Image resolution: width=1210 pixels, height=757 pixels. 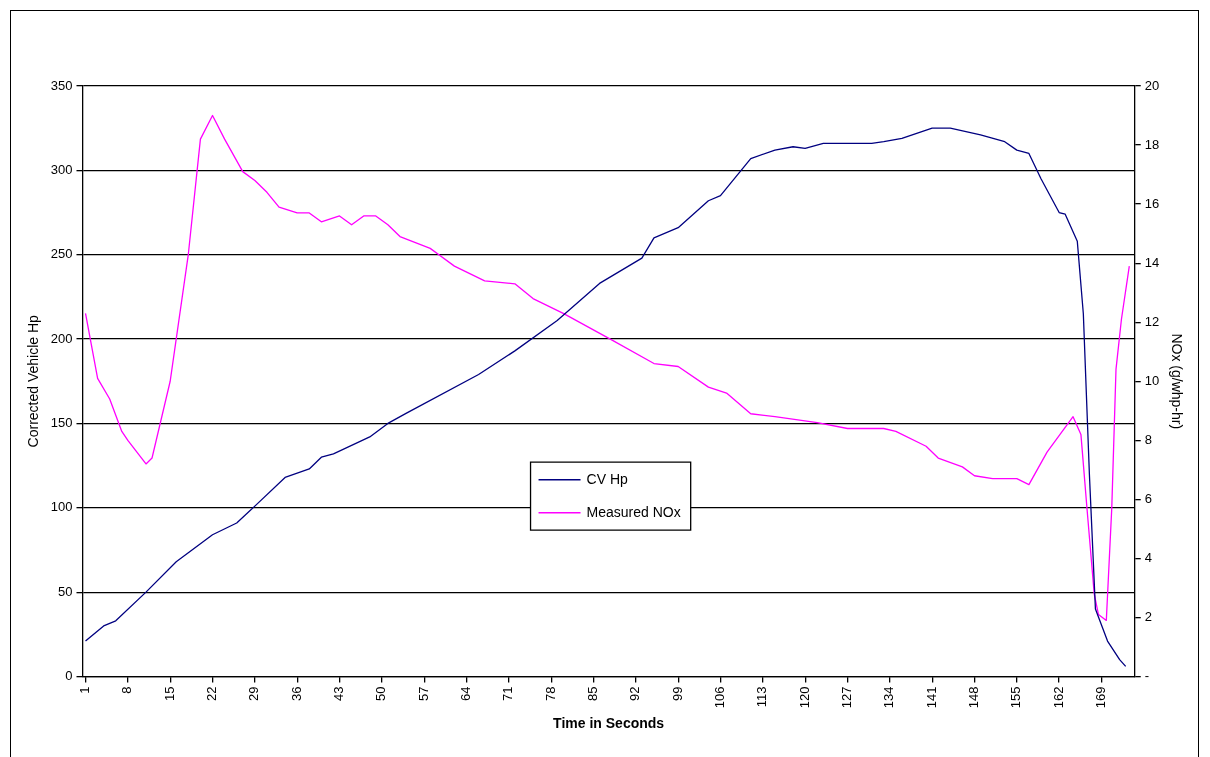 What do you see at coordinates (1148, 439) in the screenshot?
I see `y2-tick-label: 8` at bounding box center [1148, 439].